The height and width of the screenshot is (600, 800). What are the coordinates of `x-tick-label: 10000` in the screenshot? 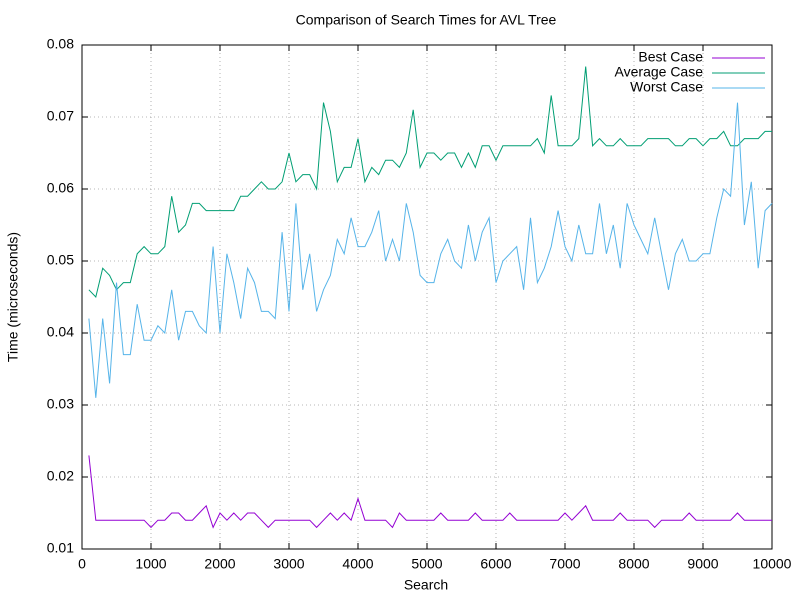 It's located at (772, 564).